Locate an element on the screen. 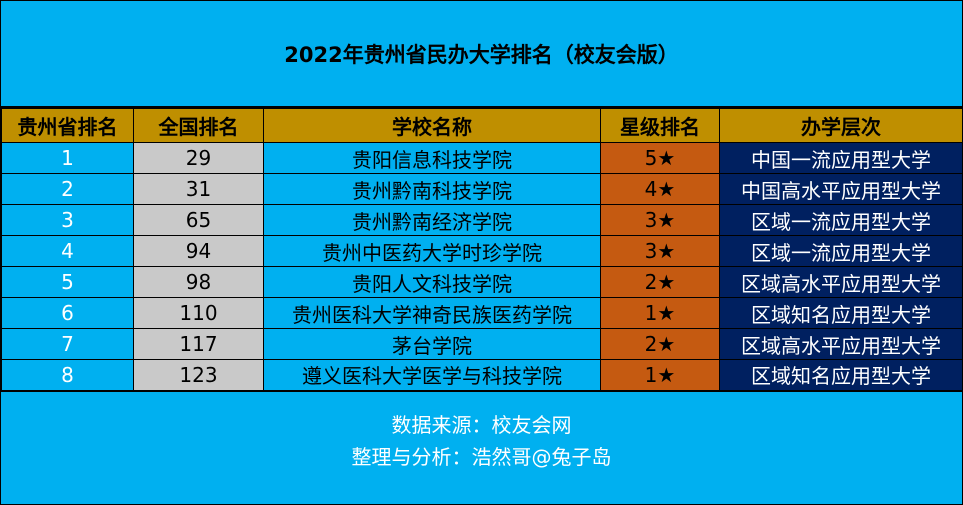 This screenshot has width=963, height=505. author-note: 整理与分析：浩然哥@兔子岛 is located at coordinates (481, 456).